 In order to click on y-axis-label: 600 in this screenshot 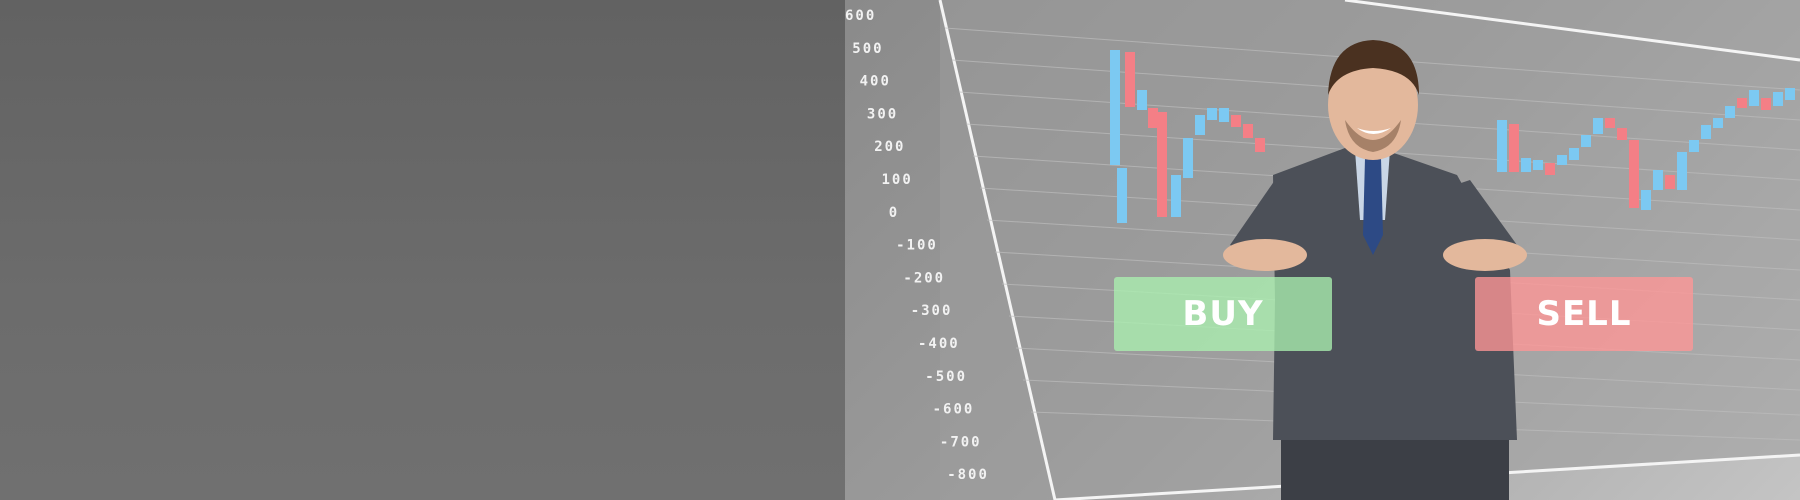, I will do `click(860, 16)`.